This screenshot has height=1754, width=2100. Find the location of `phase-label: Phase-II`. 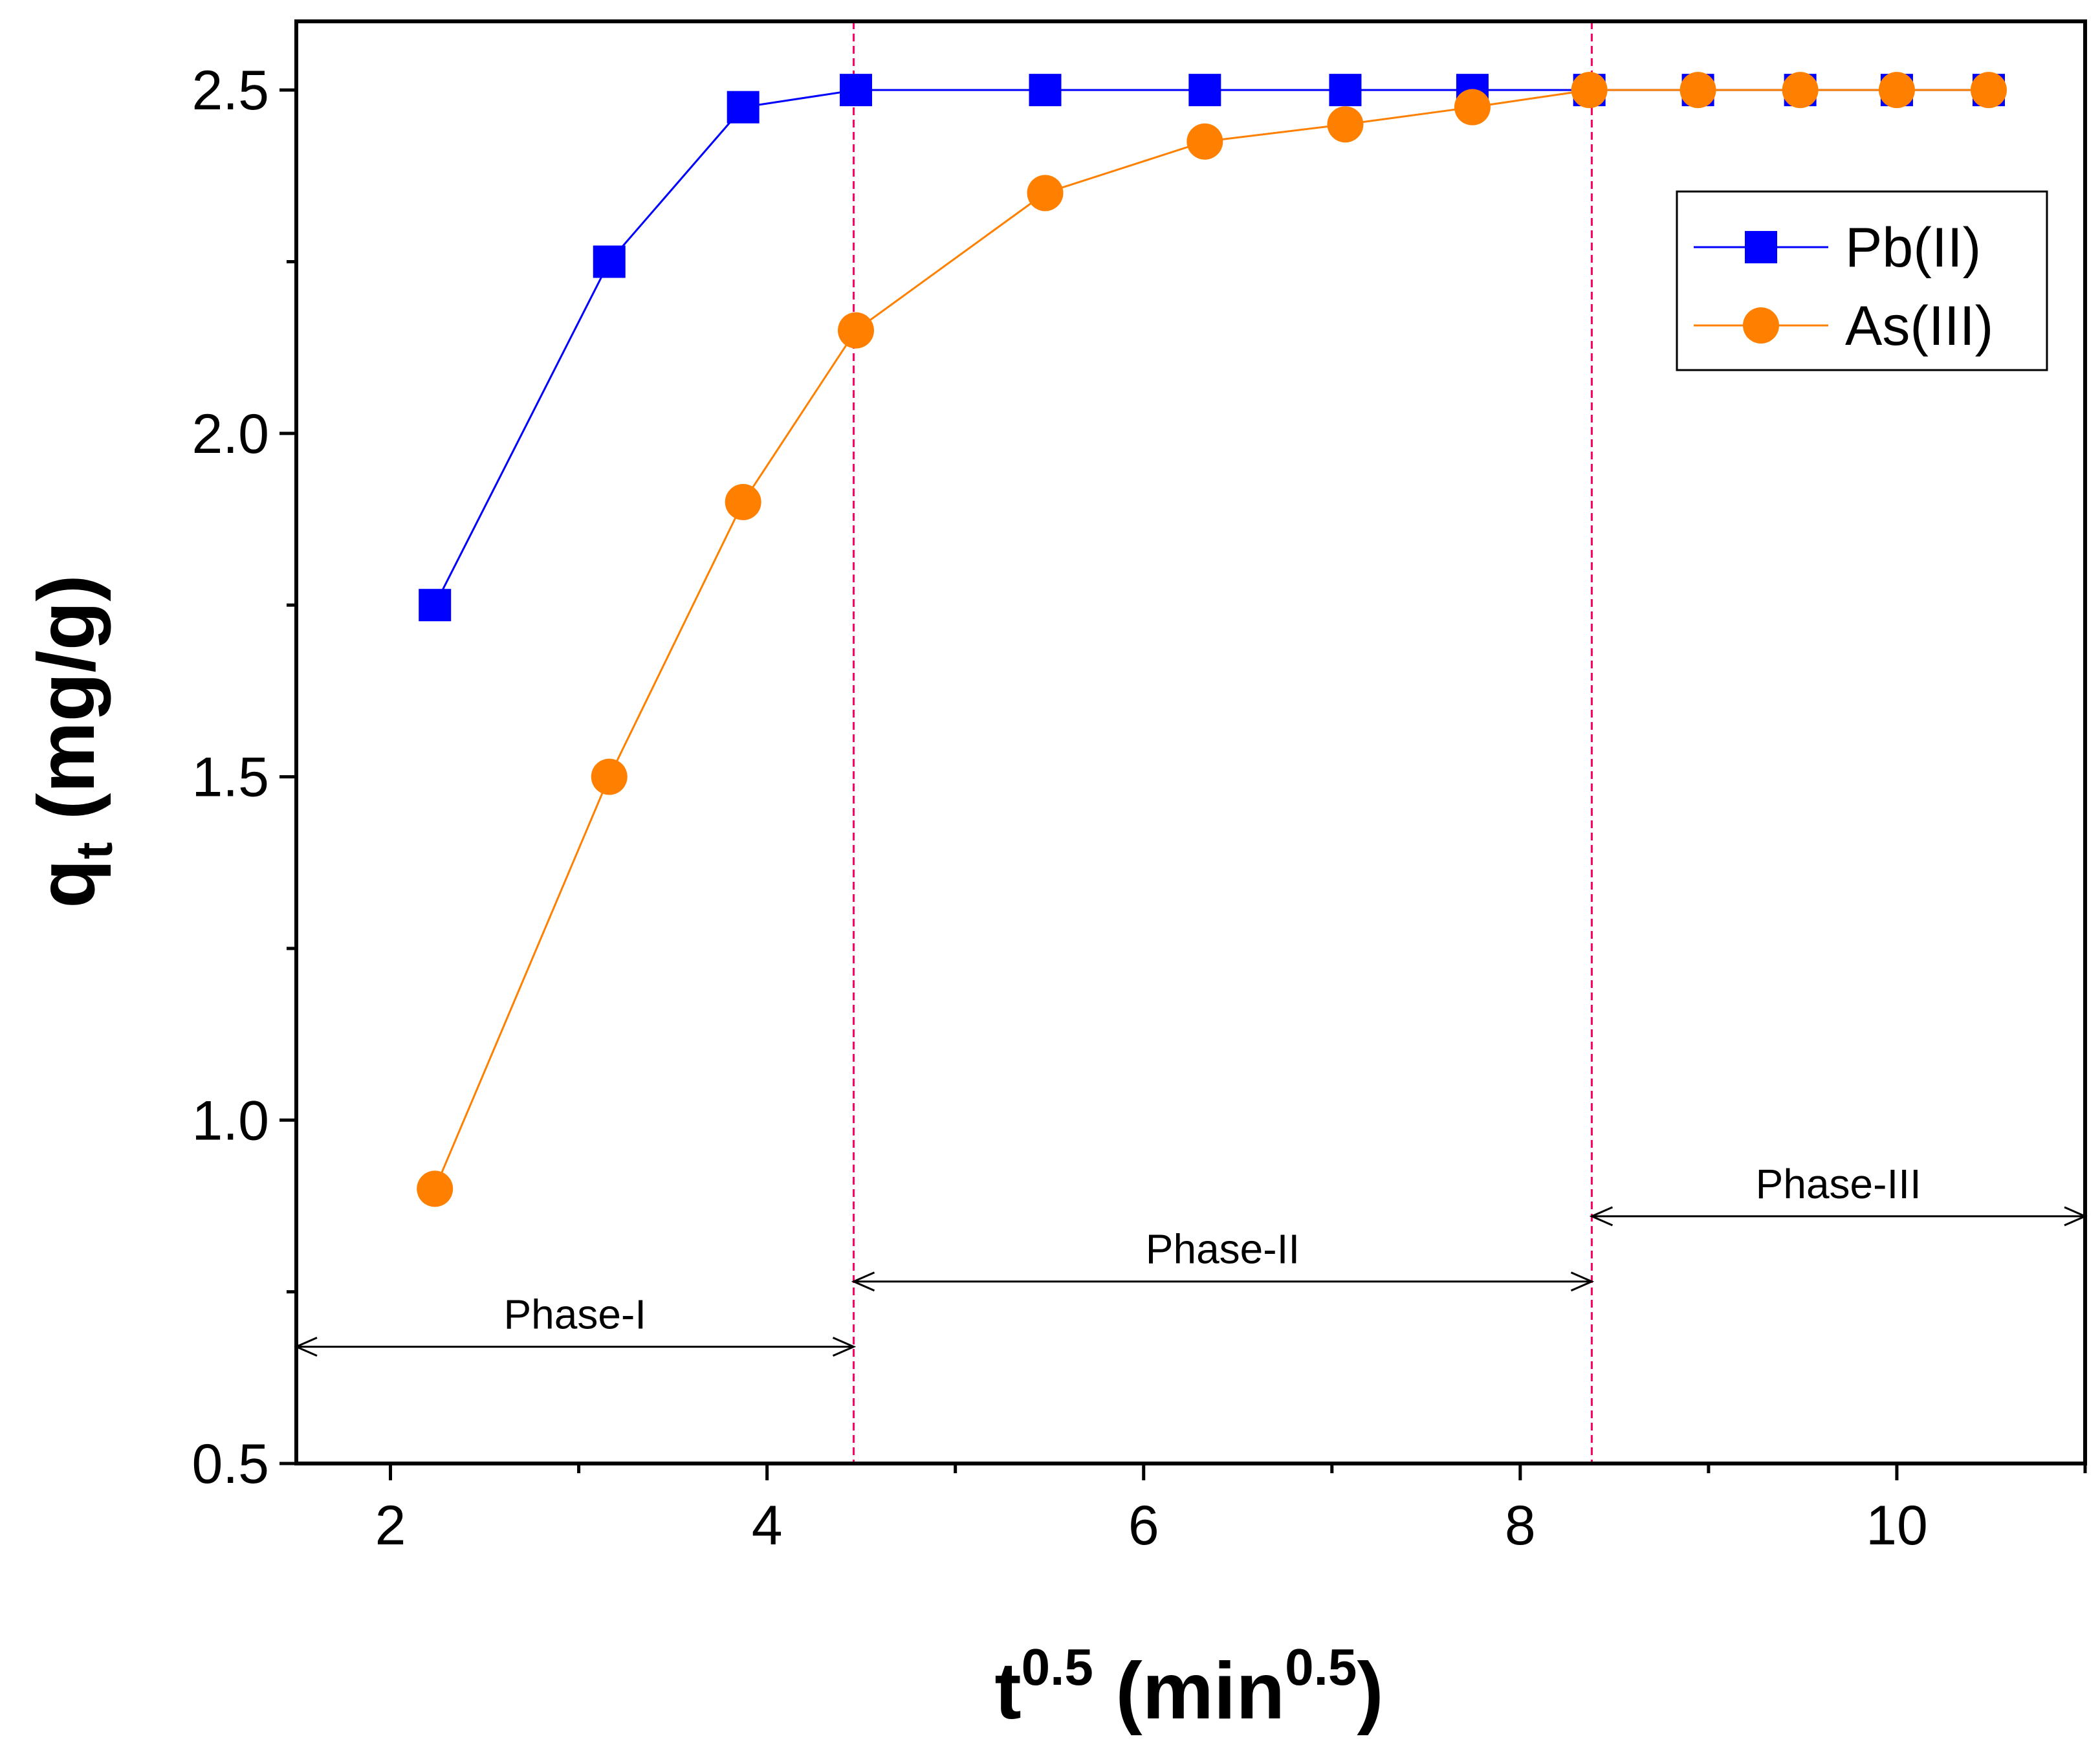

phase-label: Phase-II is located at coordinates (1223, 1249).